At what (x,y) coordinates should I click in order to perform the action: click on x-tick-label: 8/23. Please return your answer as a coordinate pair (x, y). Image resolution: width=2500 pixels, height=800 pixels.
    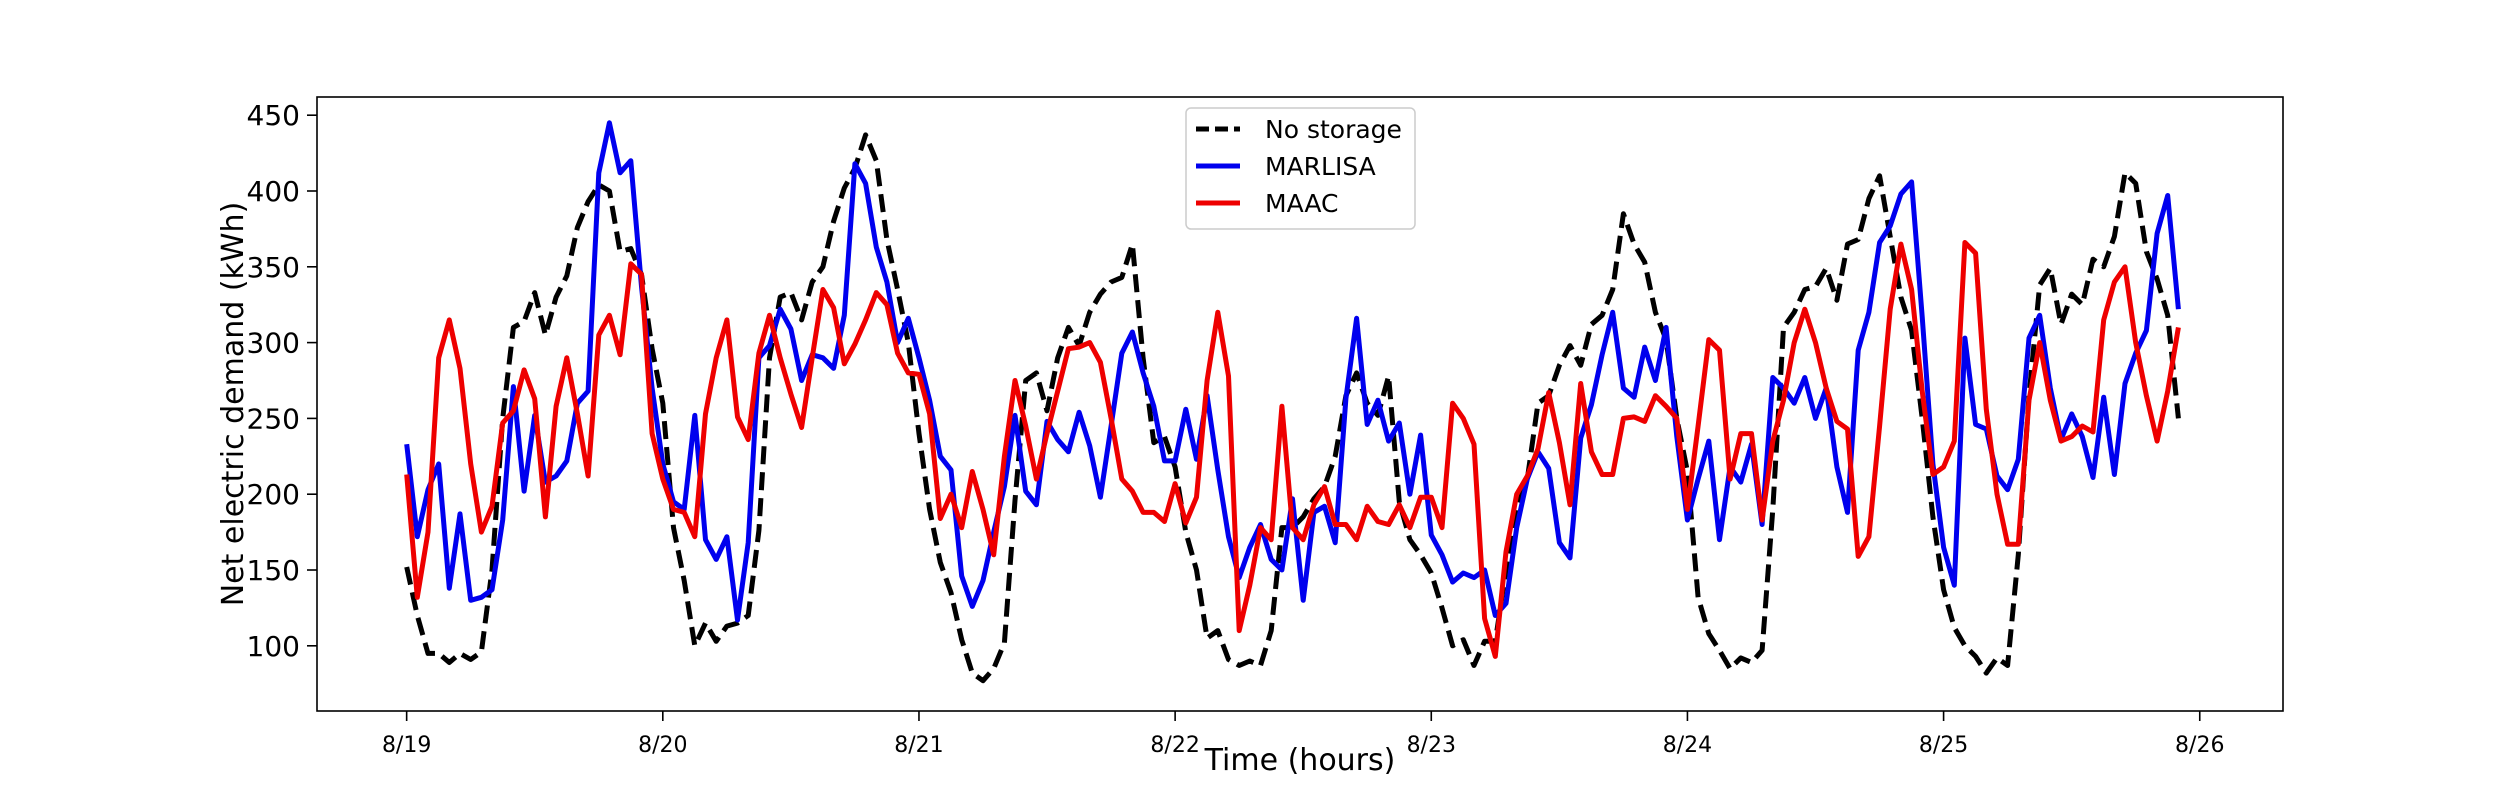
    Looking at the image, I should click on (1431, 745).